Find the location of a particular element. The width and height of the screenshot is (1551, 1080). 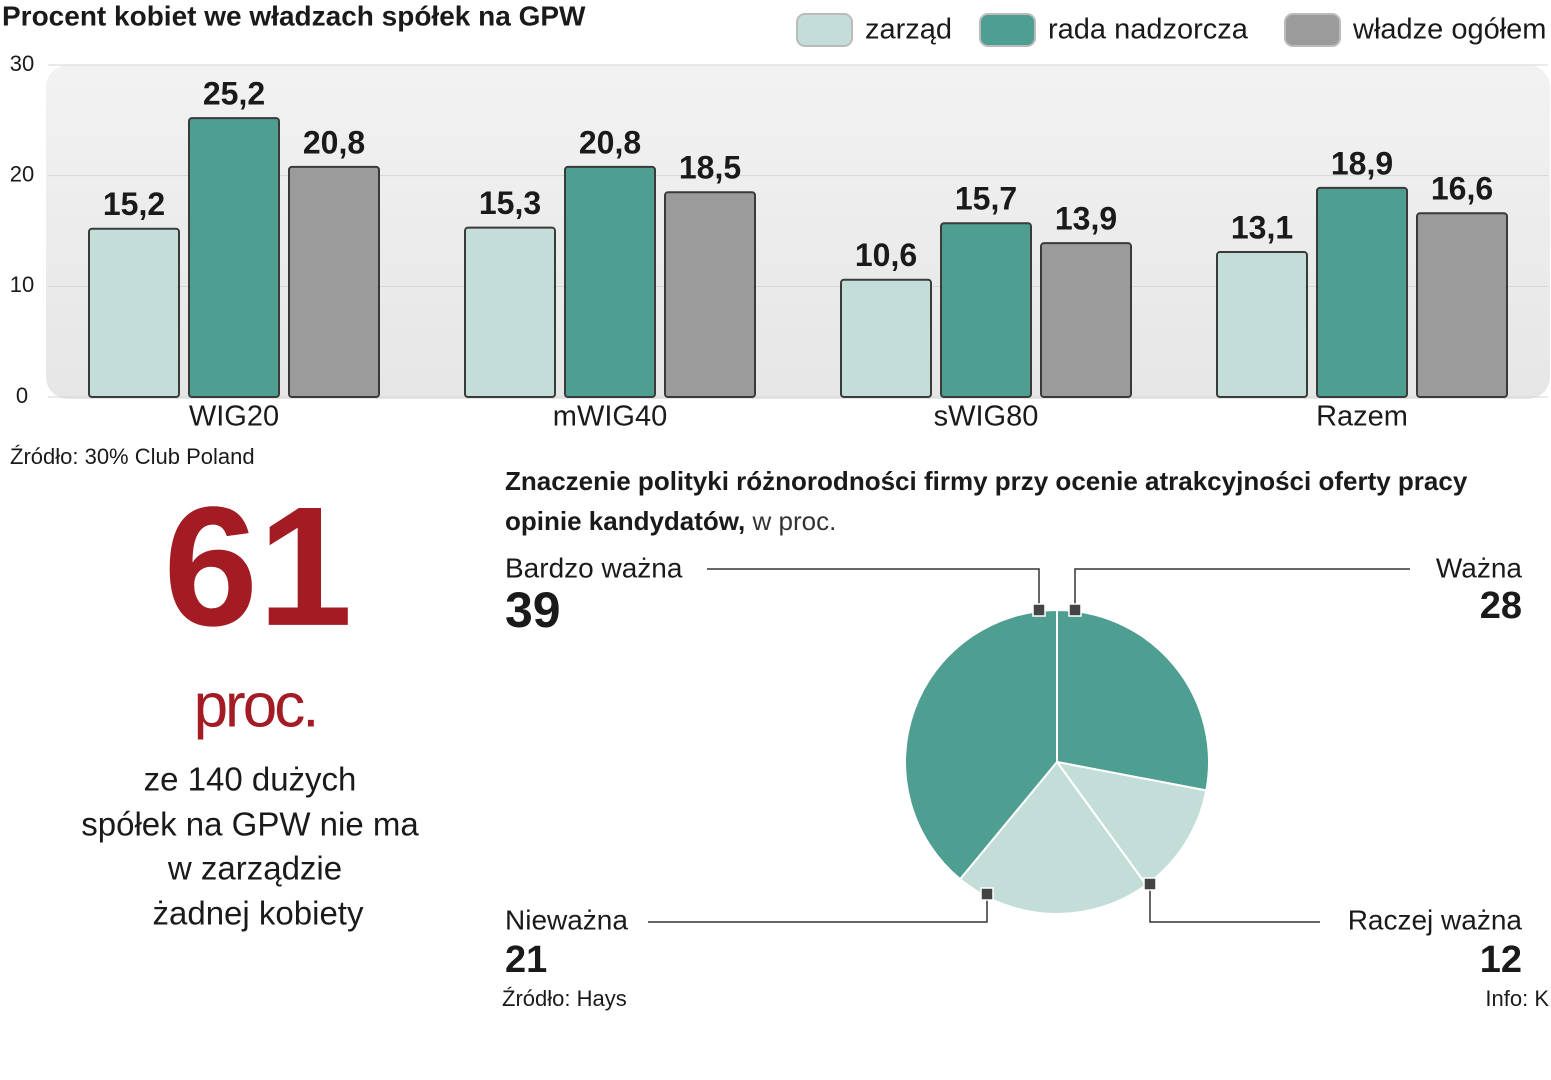

pie-value: 12 is located at coordinates (1501, 960).